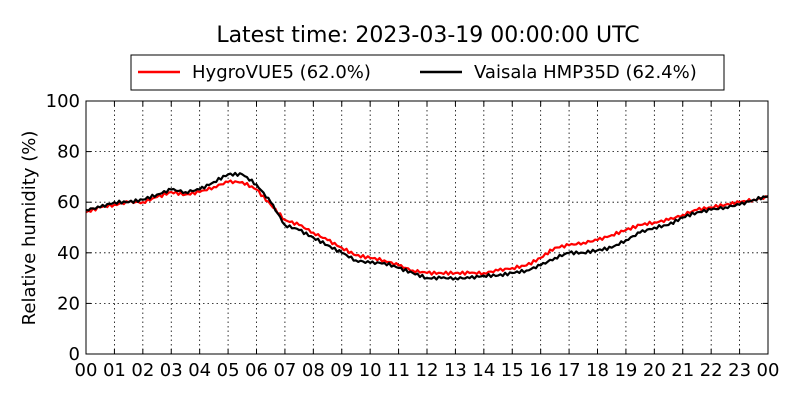 The height and width of the screenshot is (400, 800). What do you see at coordinates (427, 370) in the screenshot?
I see `x-tick-label: 12` at bounding box center [427, 370].